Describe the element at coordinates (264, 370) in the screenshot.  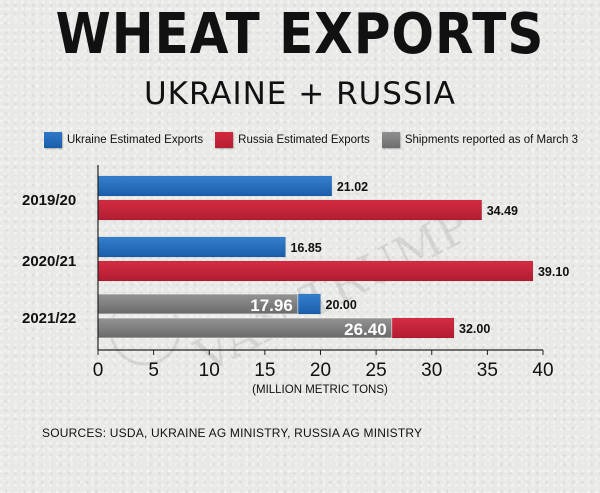
I see `x-tick-label: 15` at that location.